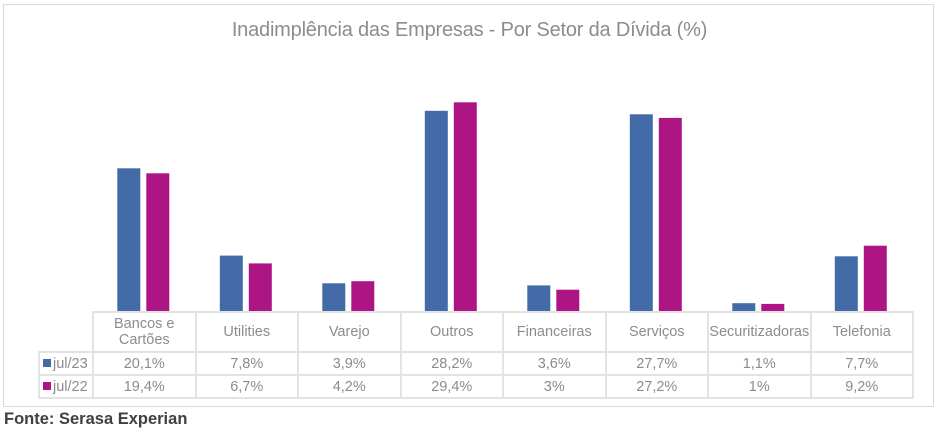 Image resolution: width=939 pixels, height=441 pixels. I want to click on category-label: Telefonia, so click(861, 332).